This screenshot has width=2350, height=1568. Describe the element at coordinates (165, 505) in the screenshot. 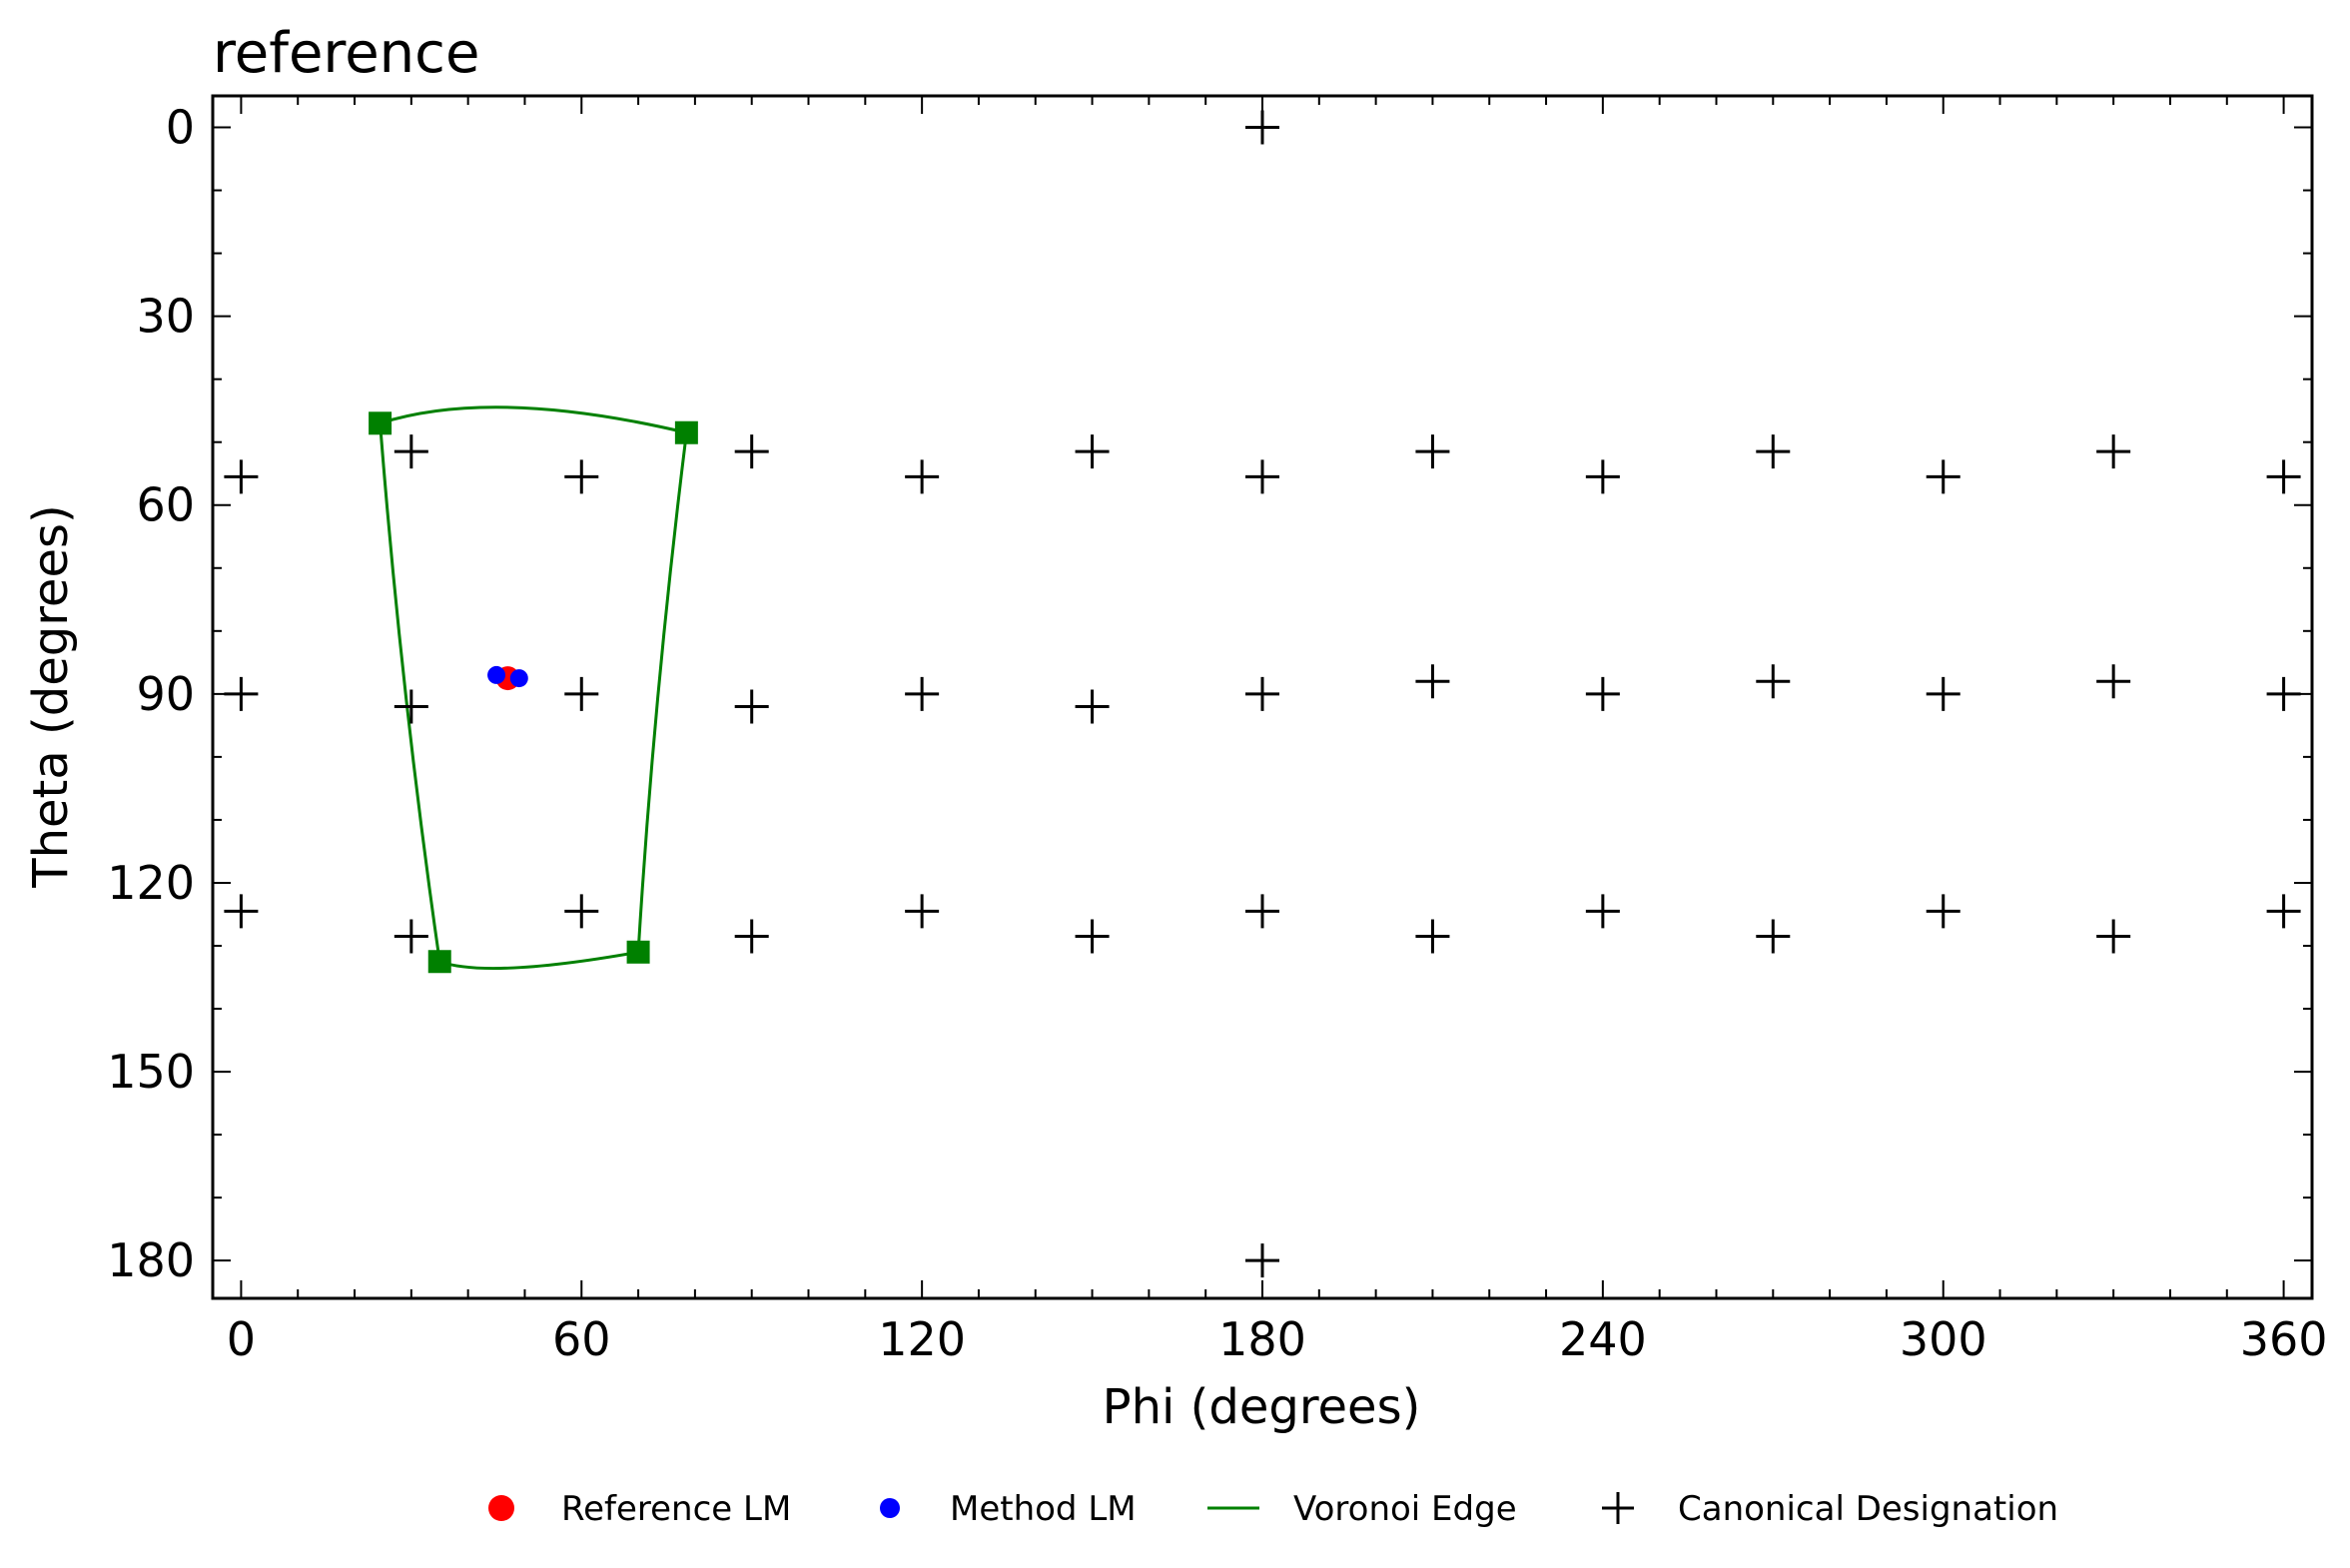

I see `y-tick-label: 60` at that location.